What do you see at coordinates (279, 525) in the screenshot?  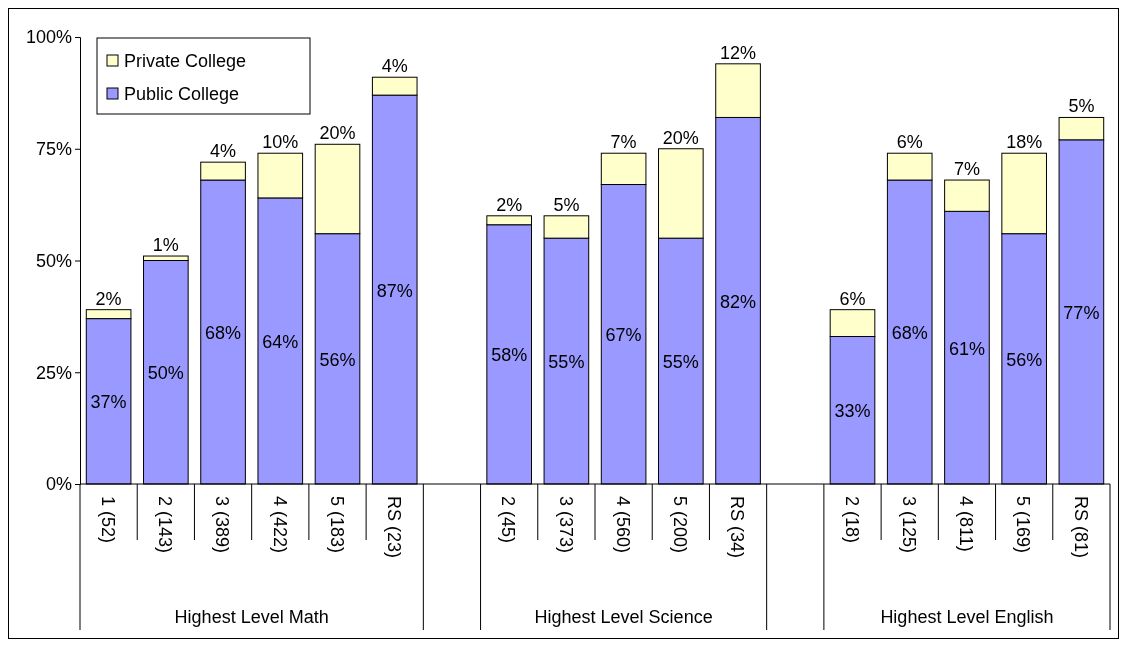 I see `x-tick-label: 4 (422)` at bounding box center [279, 525].